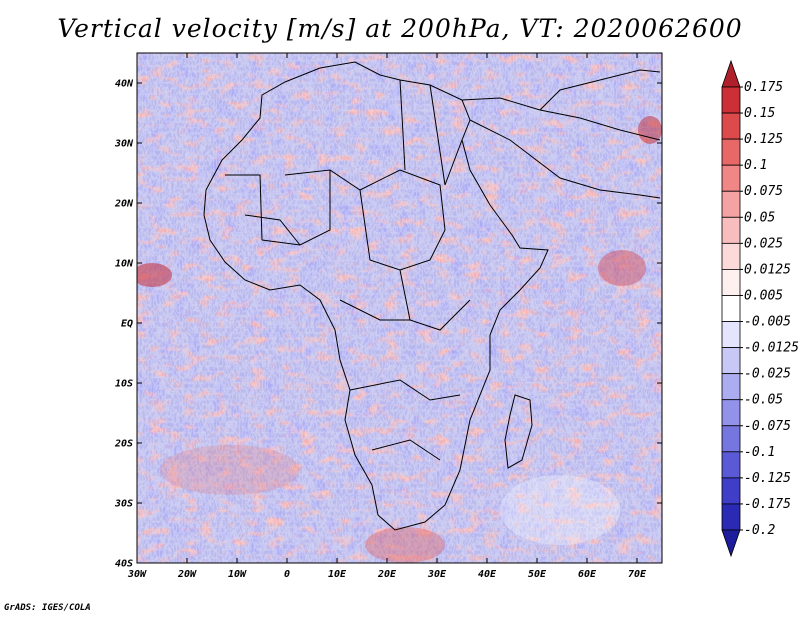 The image size is (800, 622). I want to click on longitude-labels: 30W 20W 10W 0 10E 20E 30E 40E 50E 60E 70E, so click(387, 574).